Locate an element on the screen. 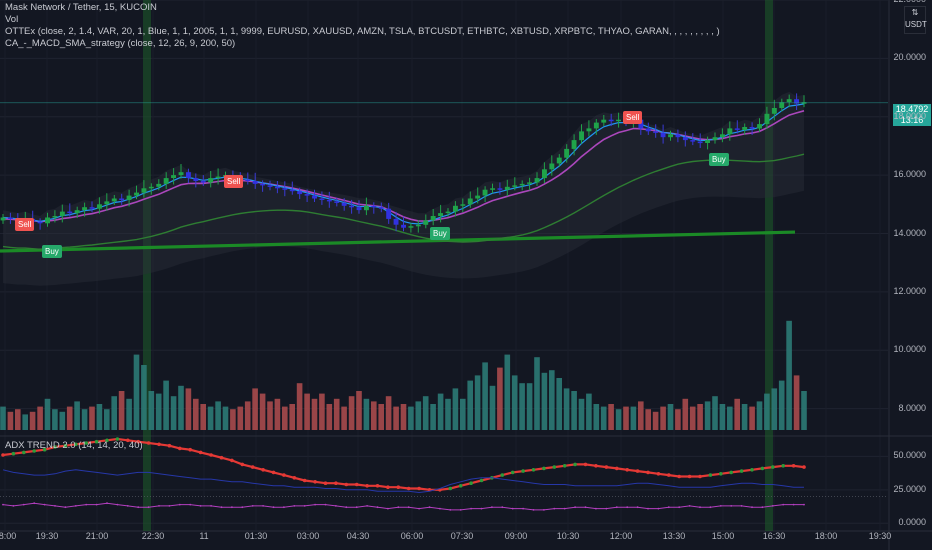 The height and width of the screenshot is (550, 932). currency-icon: ⇅ is located at coordinates (915, 12).